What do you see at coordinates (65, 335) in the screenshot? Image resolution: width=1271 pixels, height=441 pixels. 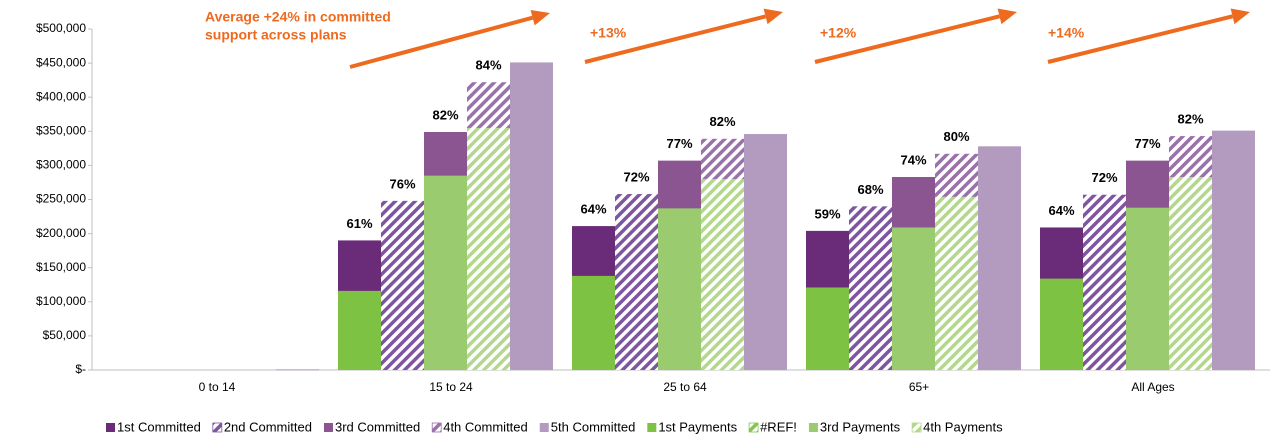 I see `y-tick-label: $50,000` at bounding box center [65, 335].